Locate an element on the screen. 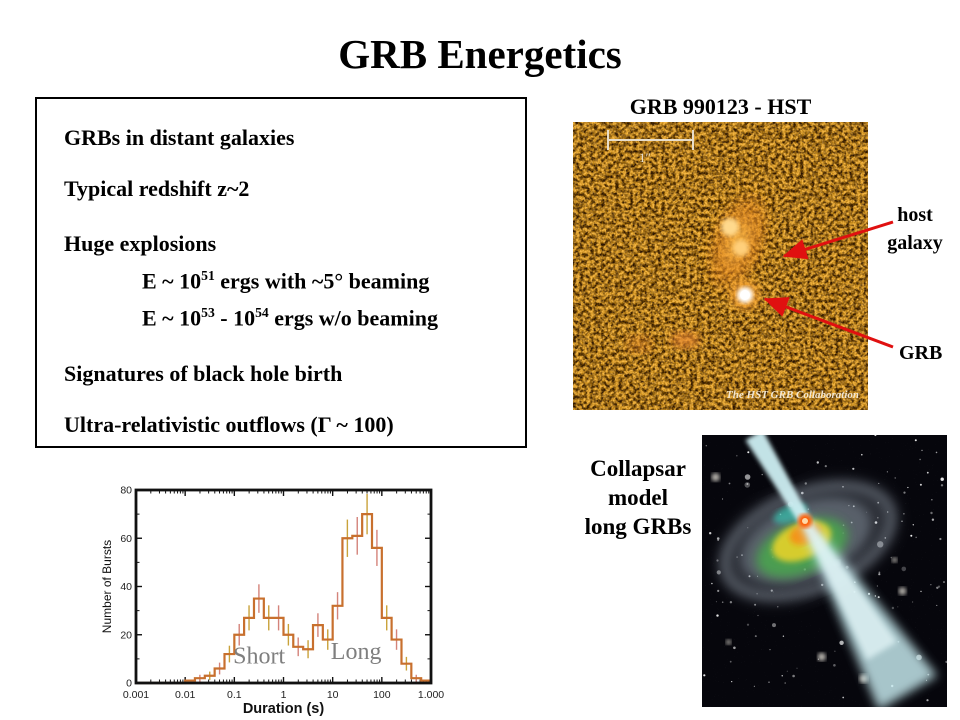 The image size is (960, 720). grb-label: GRB is located at coordinates (921, 353).